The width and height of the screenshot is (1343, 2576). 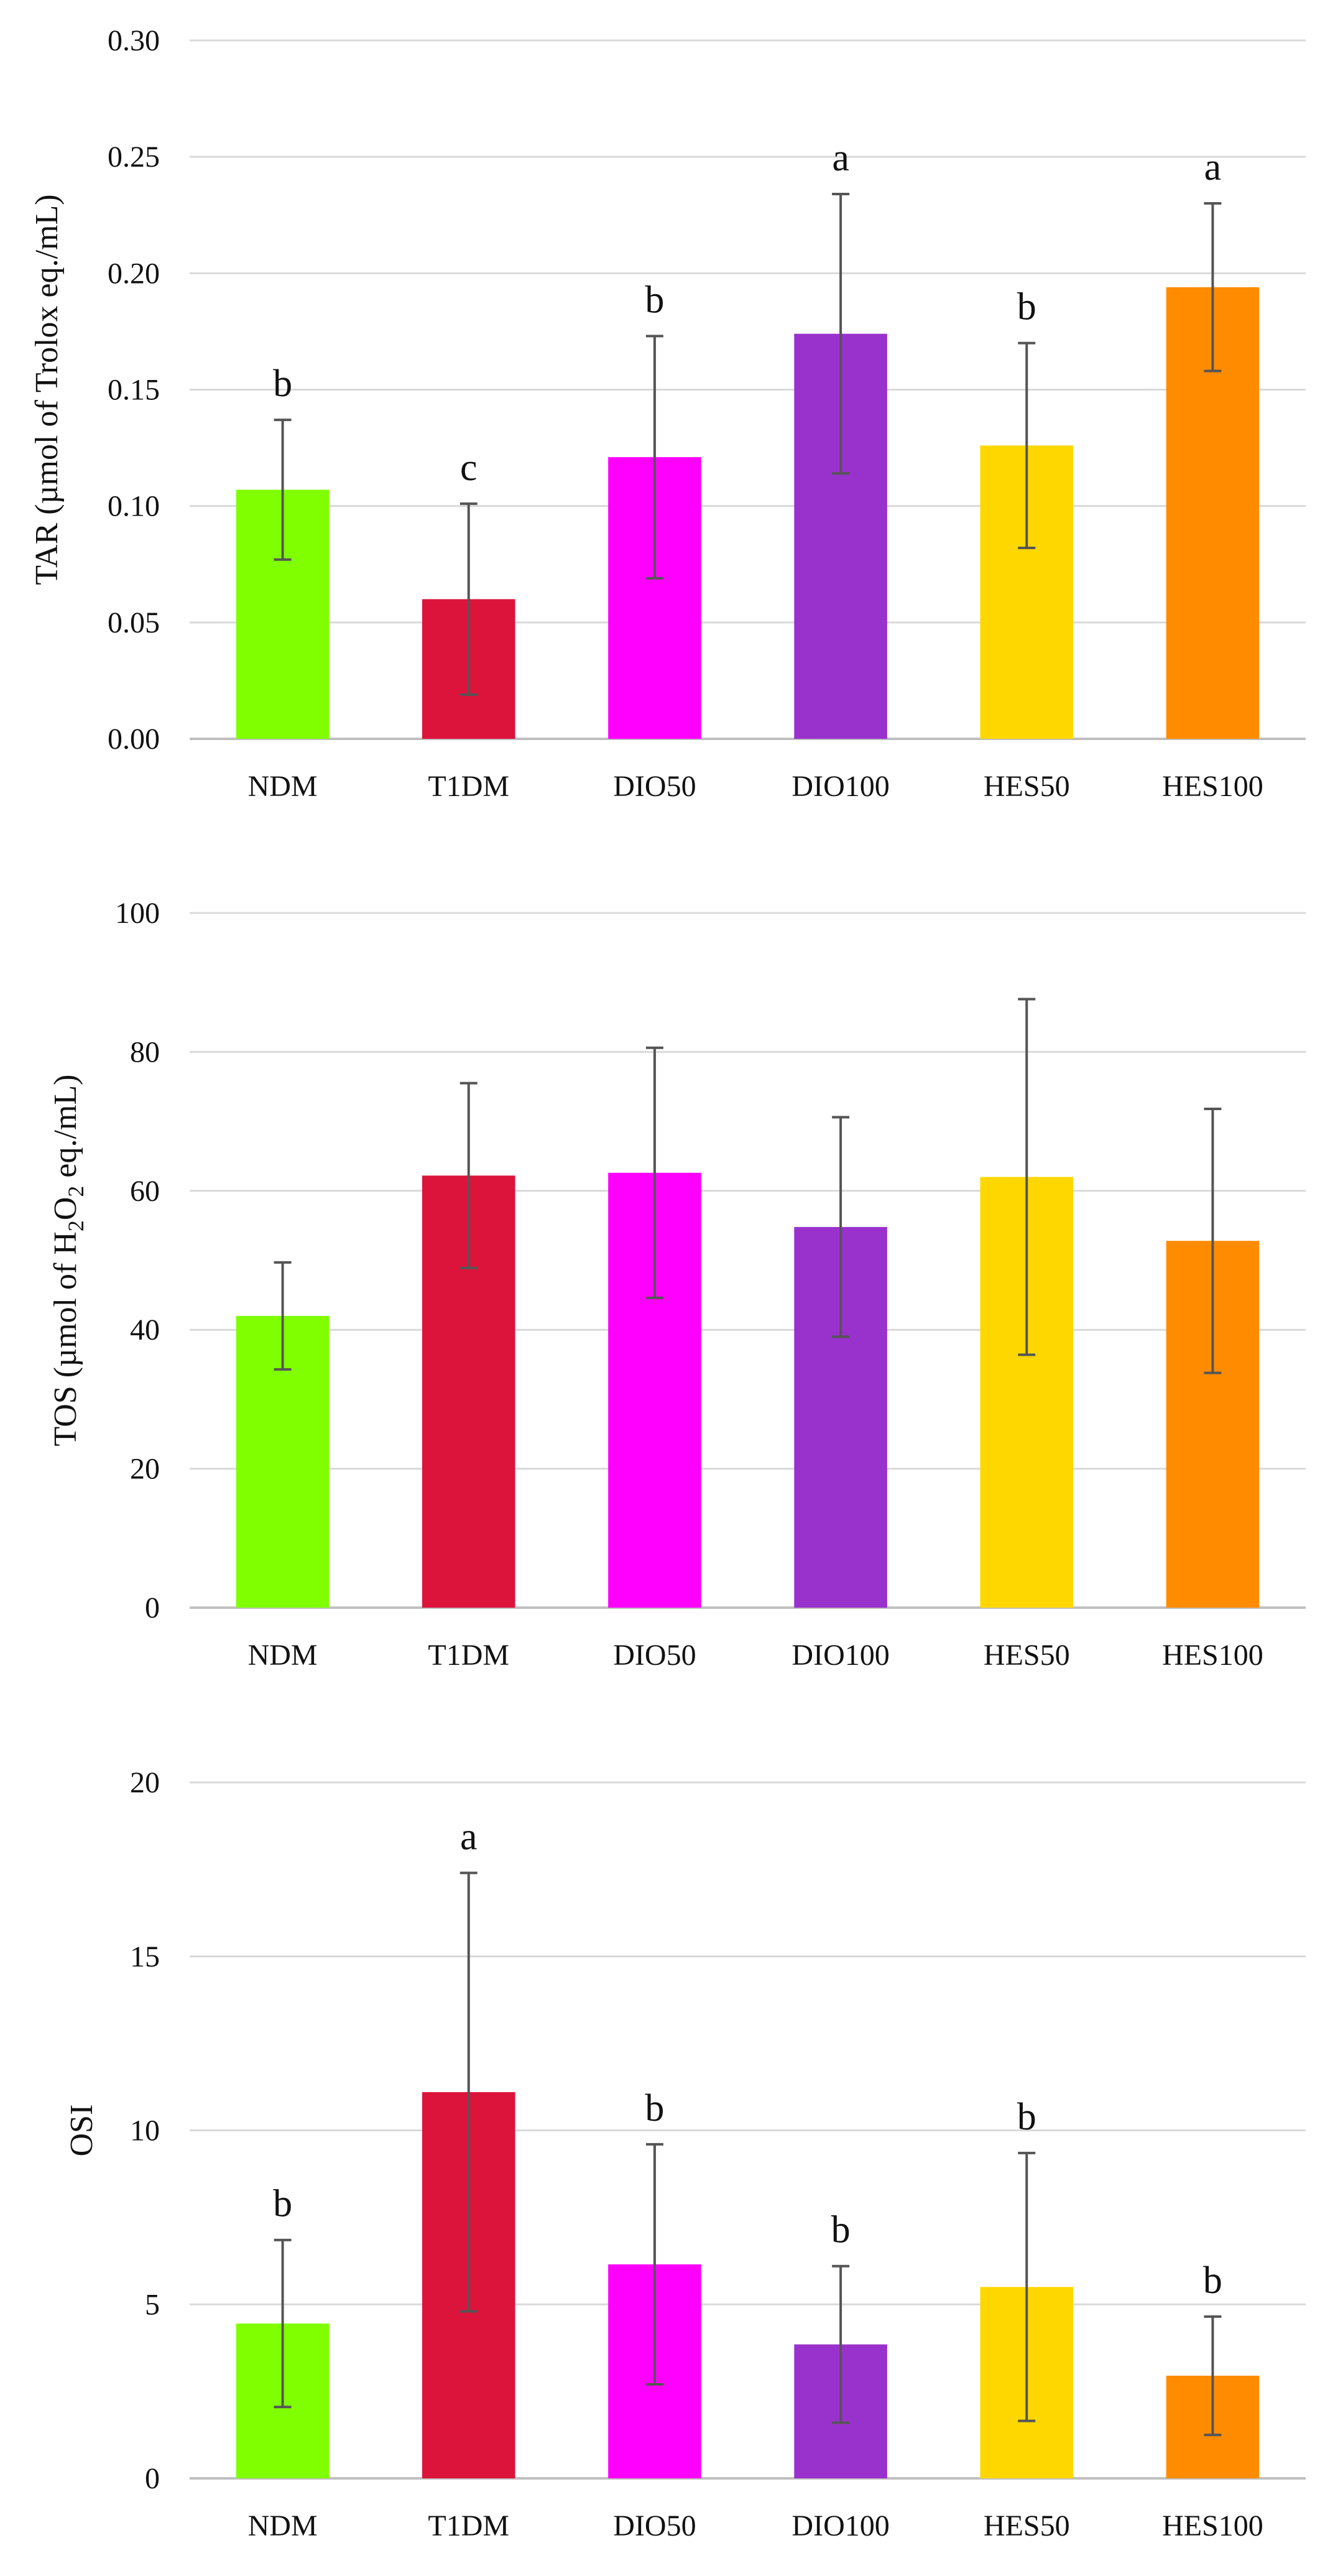 I want to click on tos-ytick-label: 100, so click(x=137, y=914).